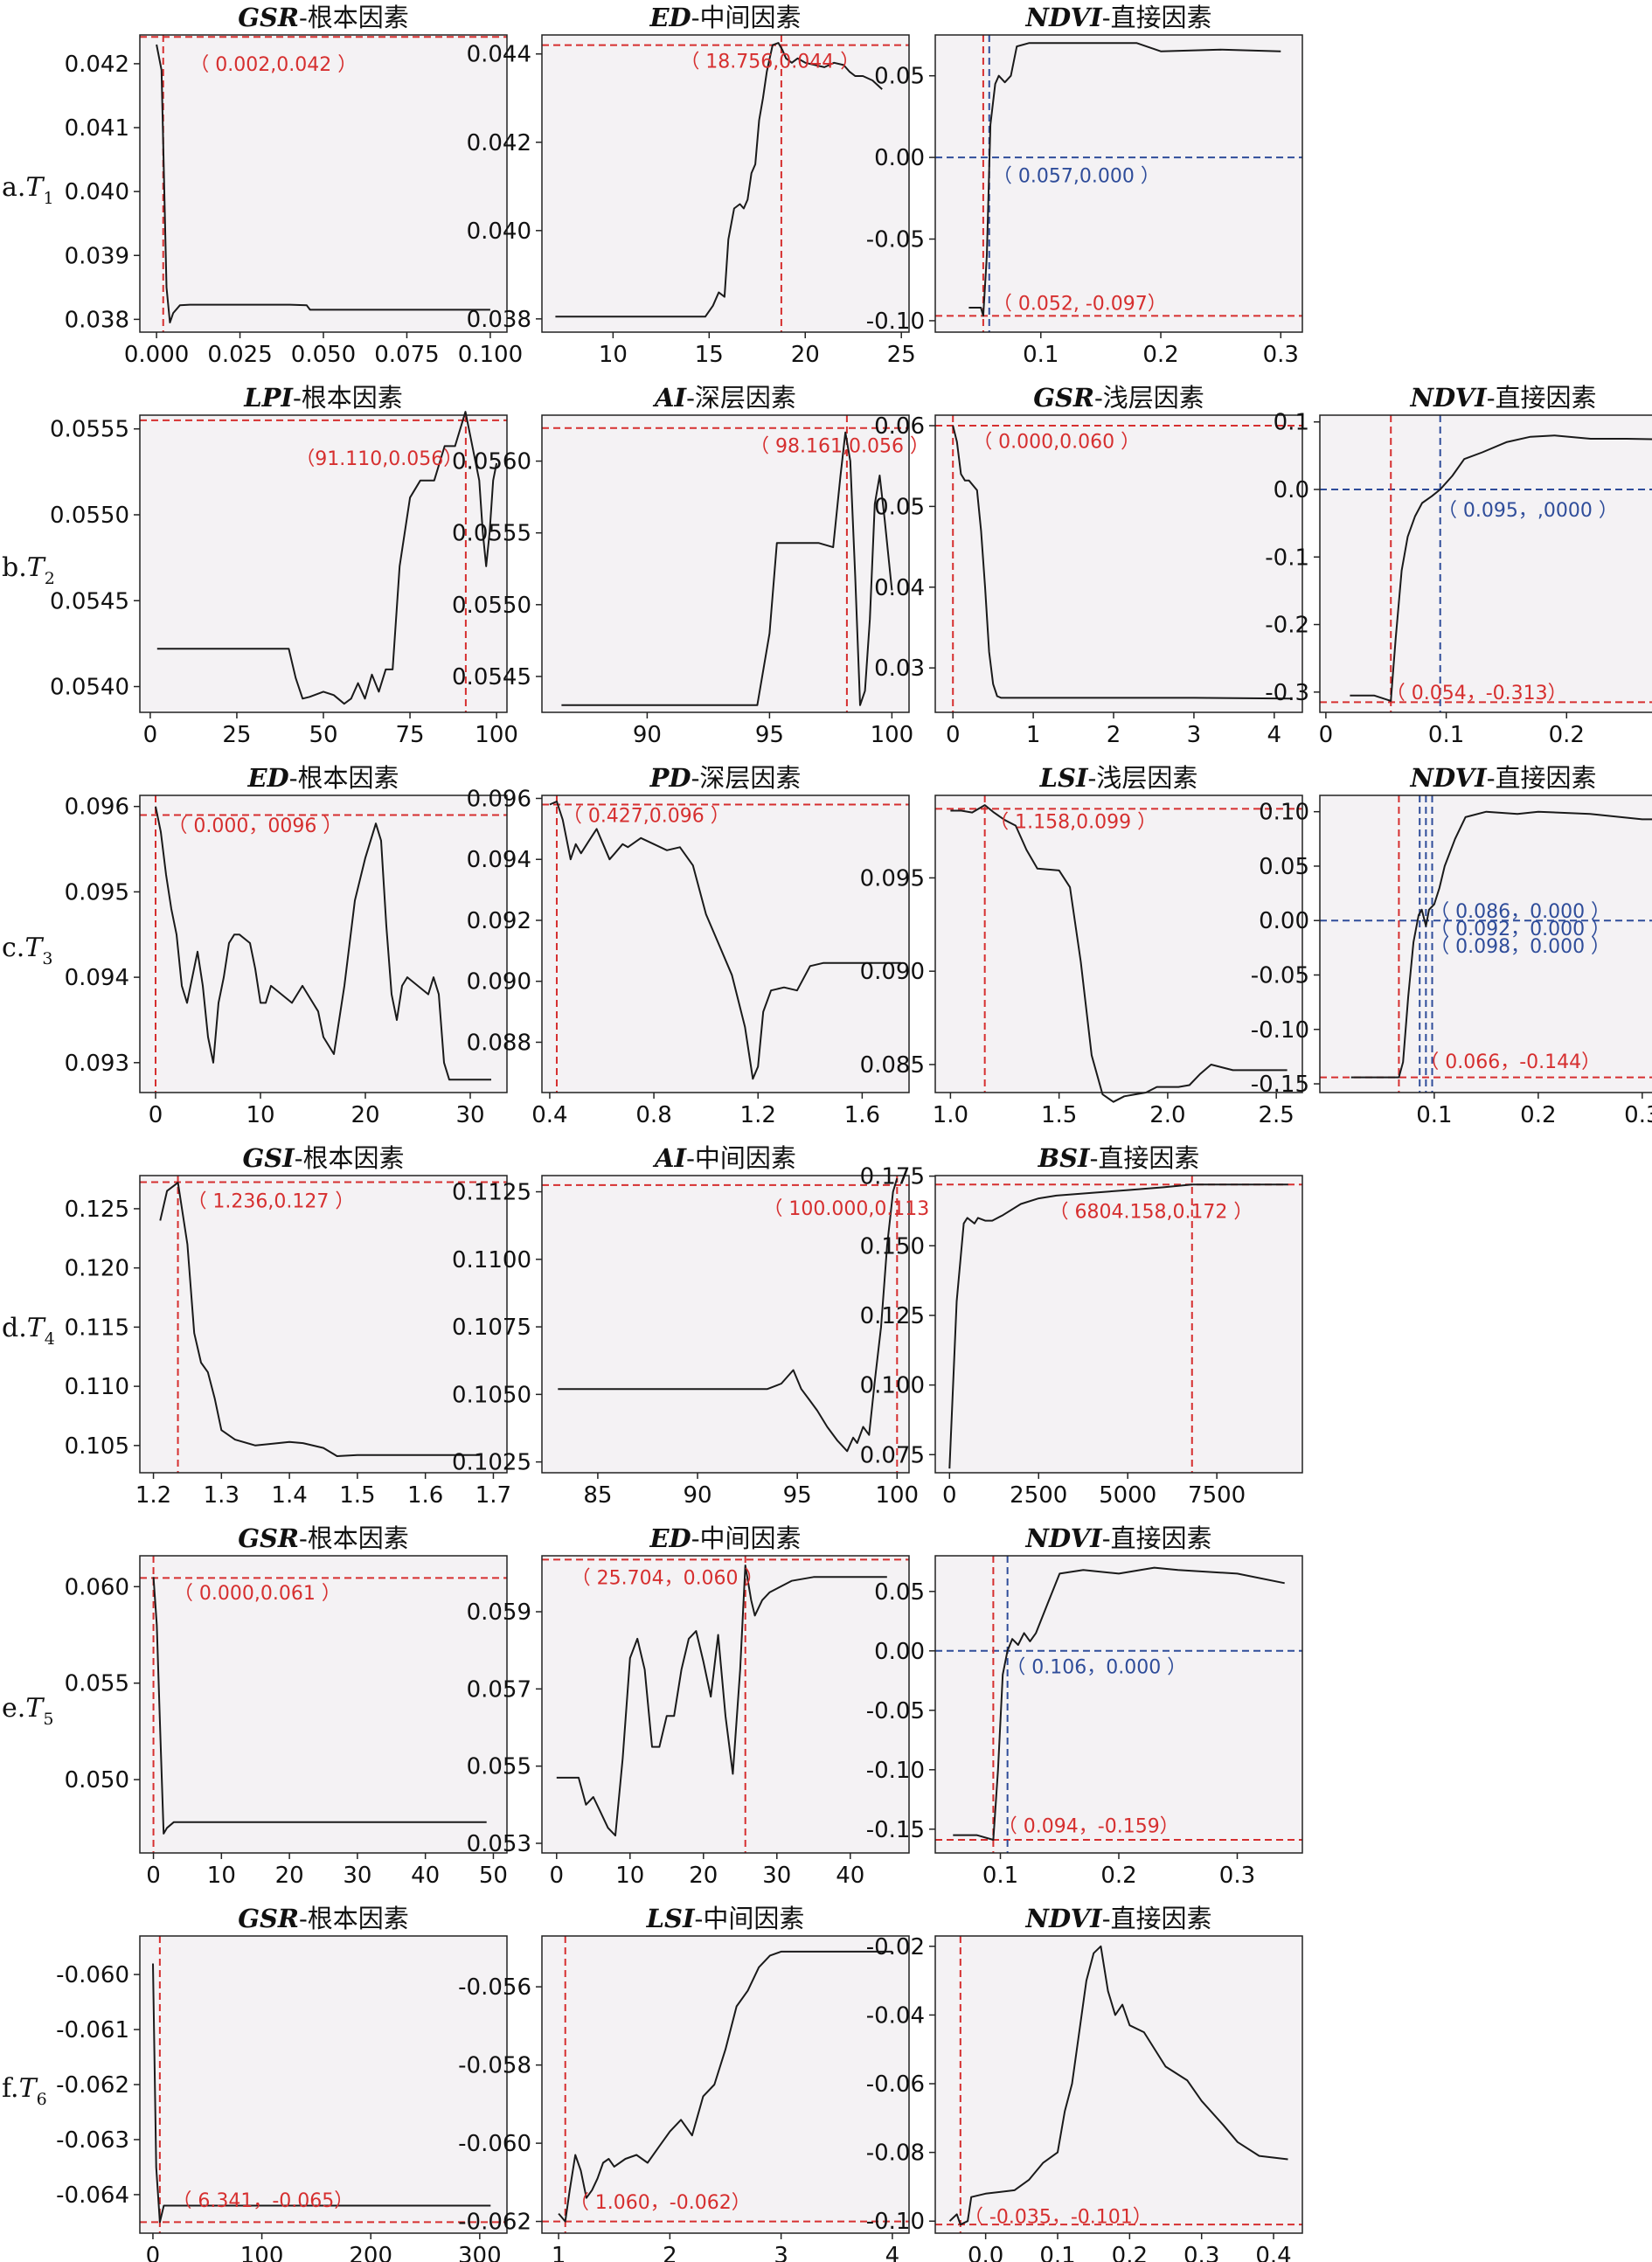 Image resolution: width=1652 pixels, height=2262 pixels. Describe the element at coordinates (1143, 778) in the screenshot. I see `title-suffix: -浅层因素` at that location.